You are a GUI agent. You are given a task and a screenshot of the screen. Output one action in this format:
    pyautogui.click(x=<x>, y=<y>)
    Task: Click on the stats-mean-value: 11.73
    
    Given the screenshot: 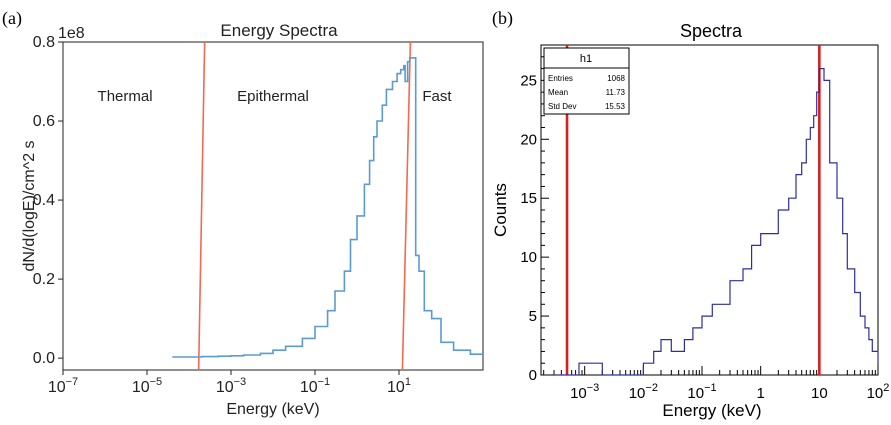 What is the action you would take?
    pyautogui.click(x=616, y=92)
    